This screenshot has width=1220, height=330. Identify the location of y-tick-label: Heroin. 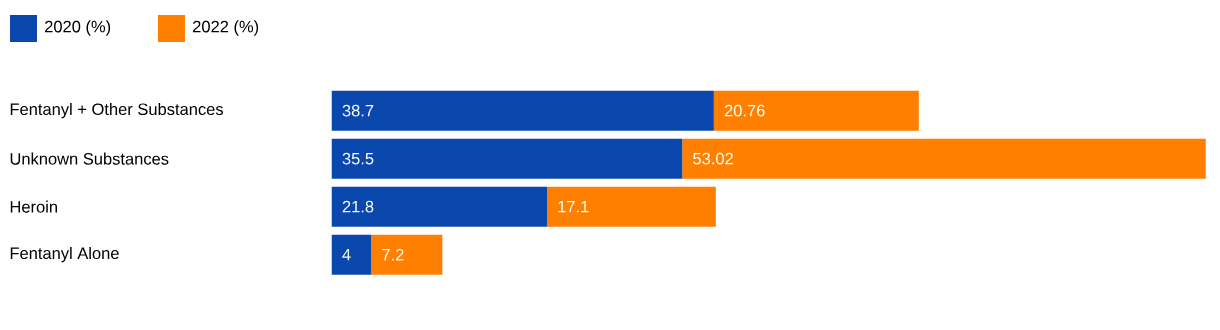
(33, 206).